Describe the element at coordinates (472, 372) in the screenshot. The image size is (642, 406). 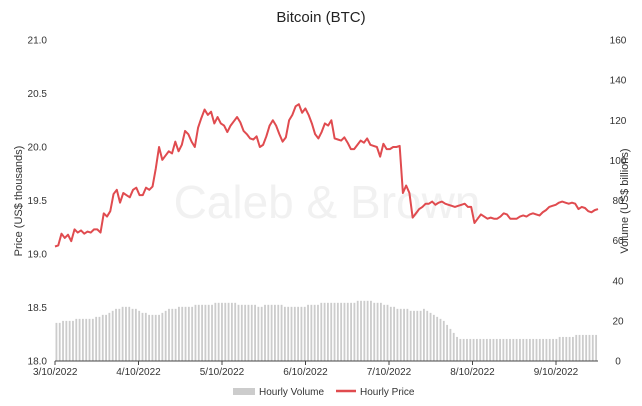
I see `x-tick-label: 8/10/2022` at that location.